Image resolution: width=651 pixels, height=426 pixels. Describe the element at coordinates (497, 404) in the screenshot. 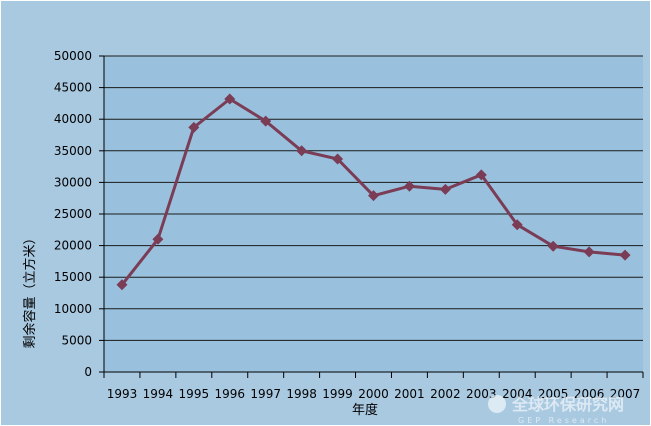

I see `watermark-logo` at that location.